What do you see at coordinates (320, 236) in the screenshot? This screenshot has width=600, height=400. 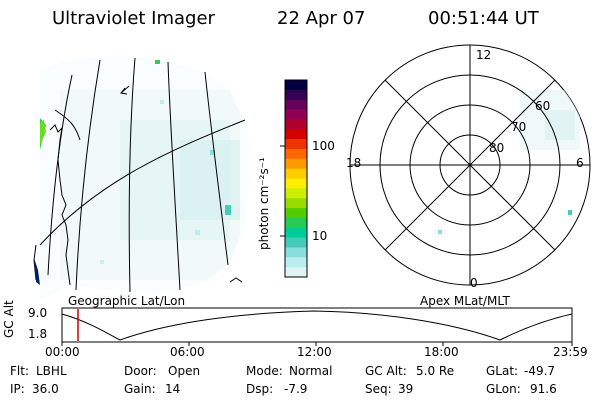 I see `colorbar-tick-10: 10` at bounding box center [320, 236].